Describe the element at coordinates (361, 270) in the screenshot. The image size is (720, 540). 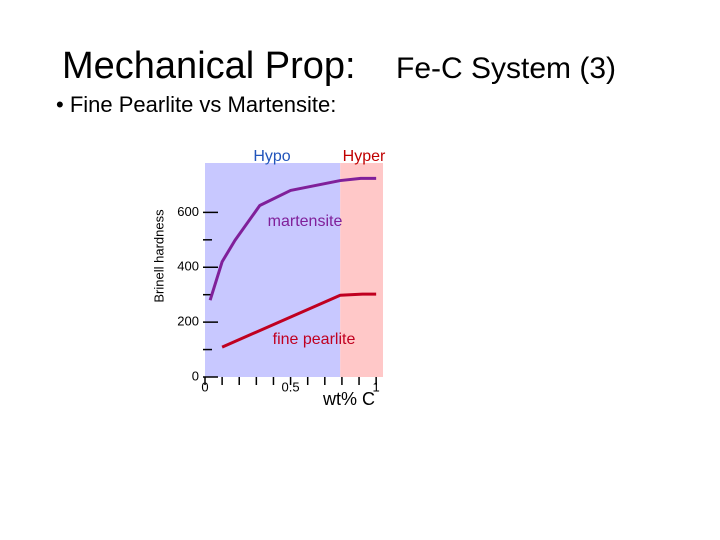
I see `region` at that location.